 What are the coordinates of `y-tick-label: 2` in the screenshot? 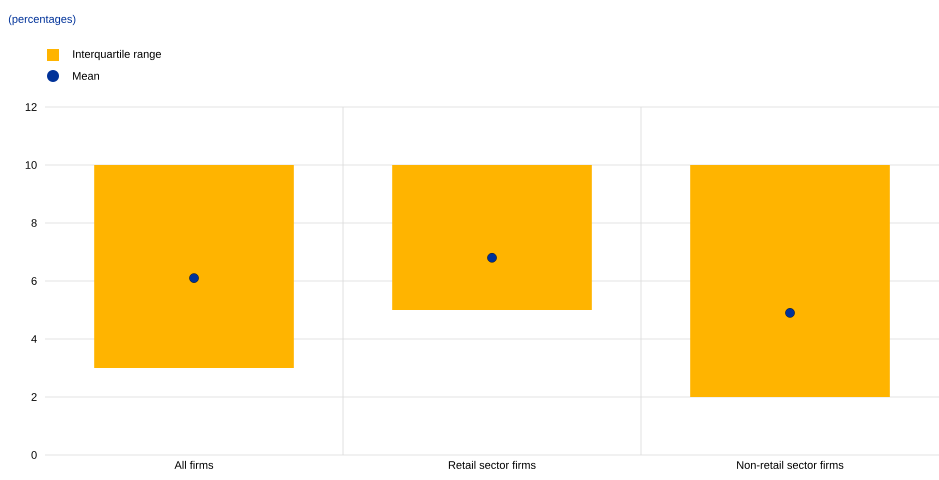 It's located at (34, 397).